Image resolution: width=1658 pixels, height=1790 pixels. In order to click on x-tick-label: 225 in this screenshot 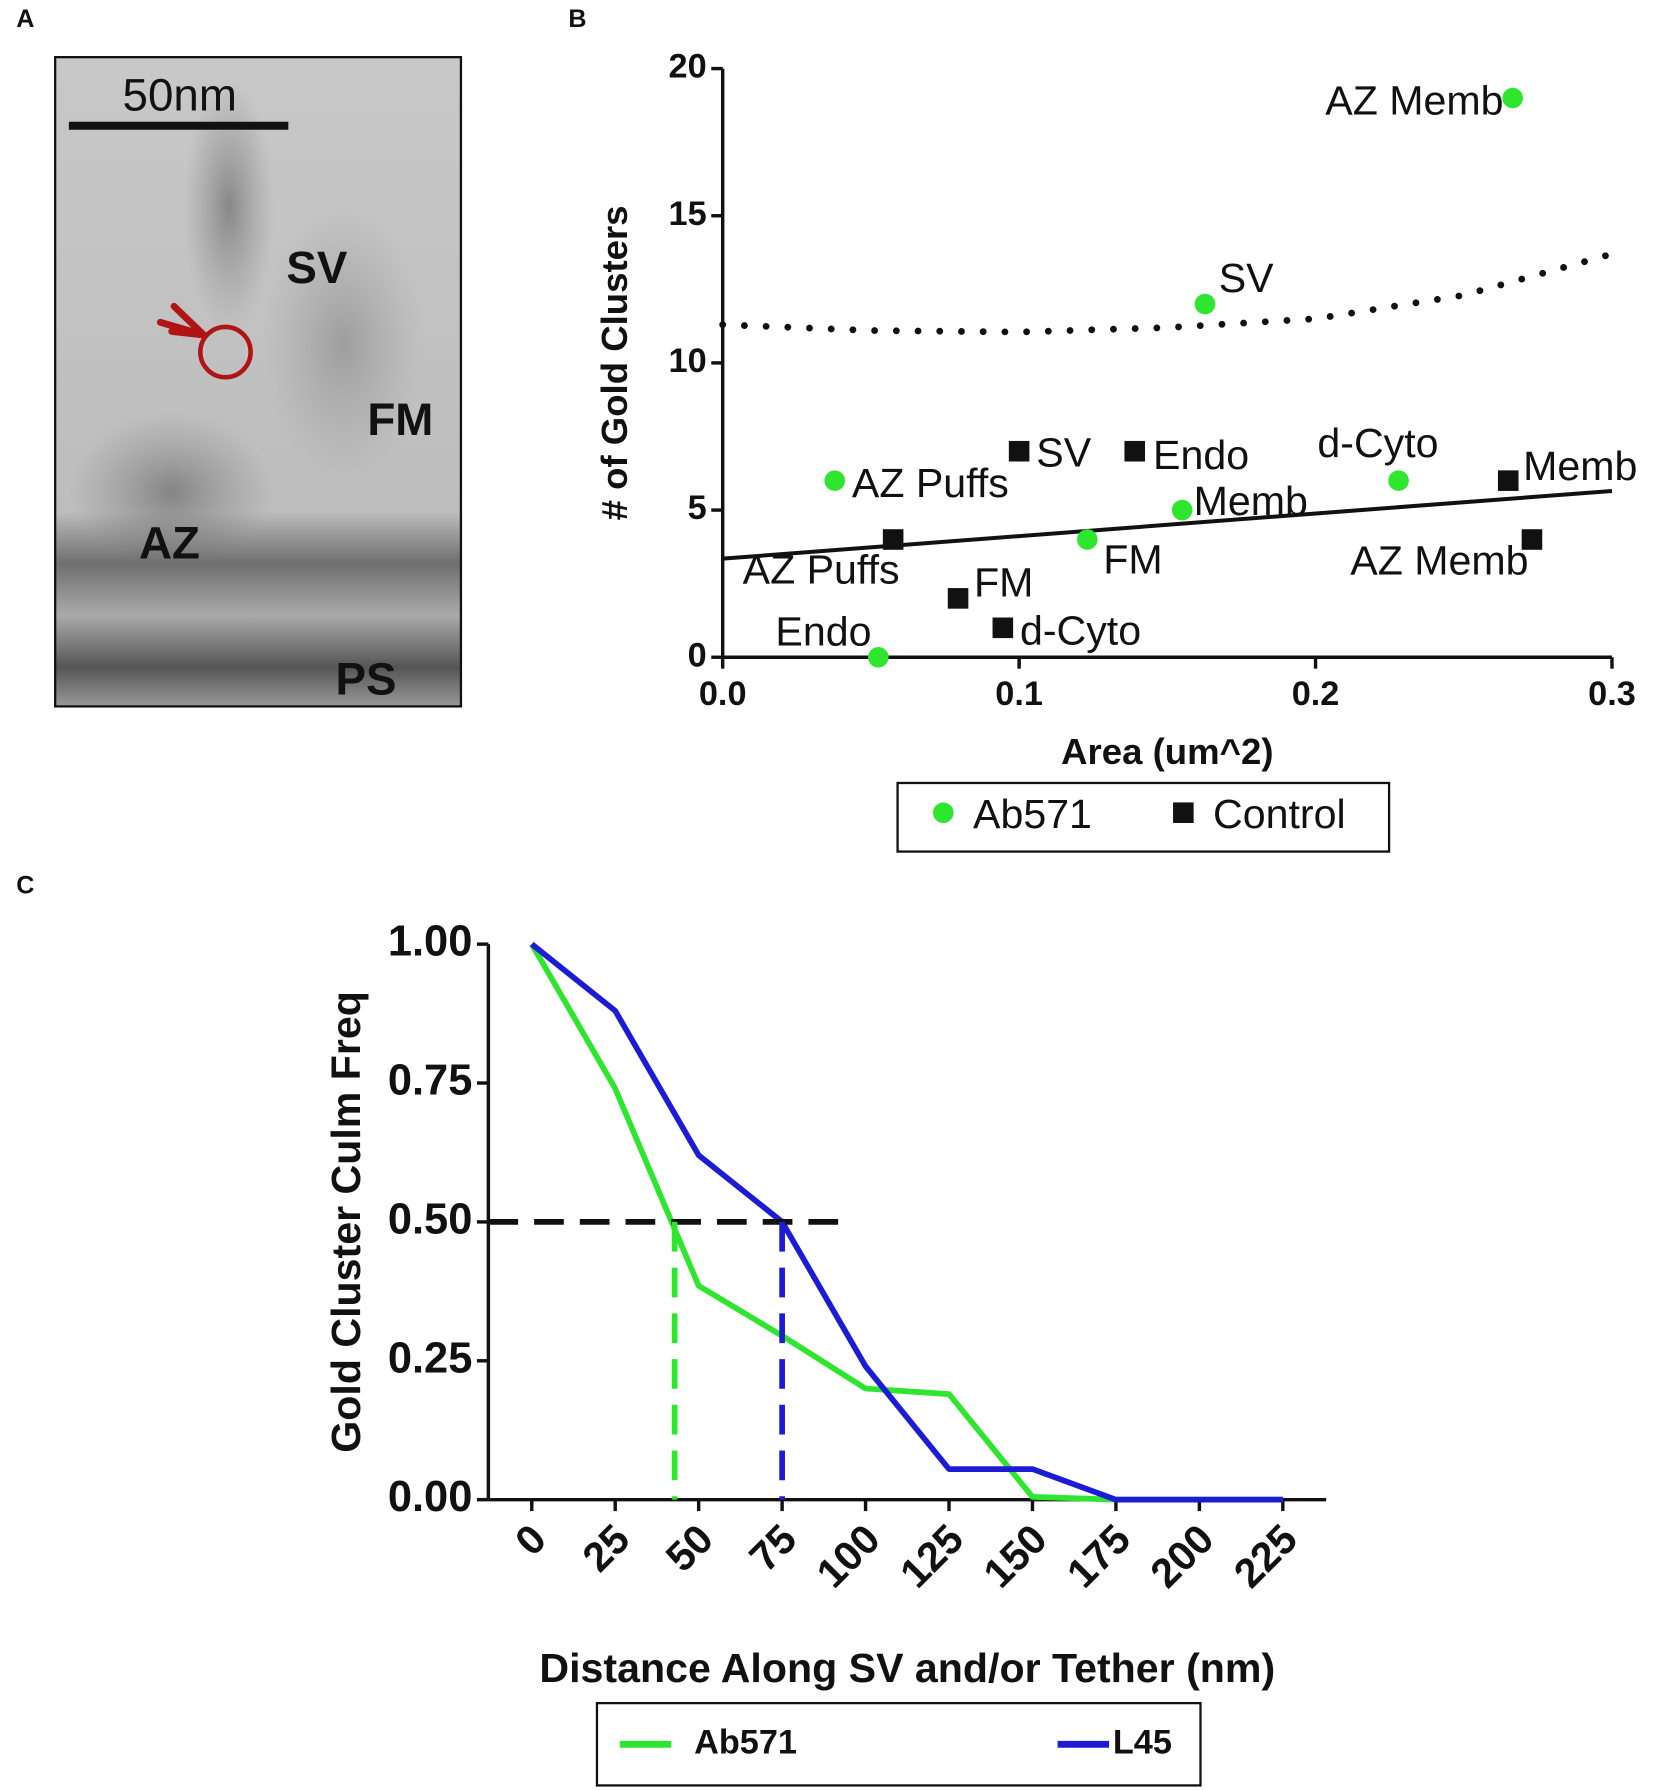, I will do `click(1265, 1555)`.